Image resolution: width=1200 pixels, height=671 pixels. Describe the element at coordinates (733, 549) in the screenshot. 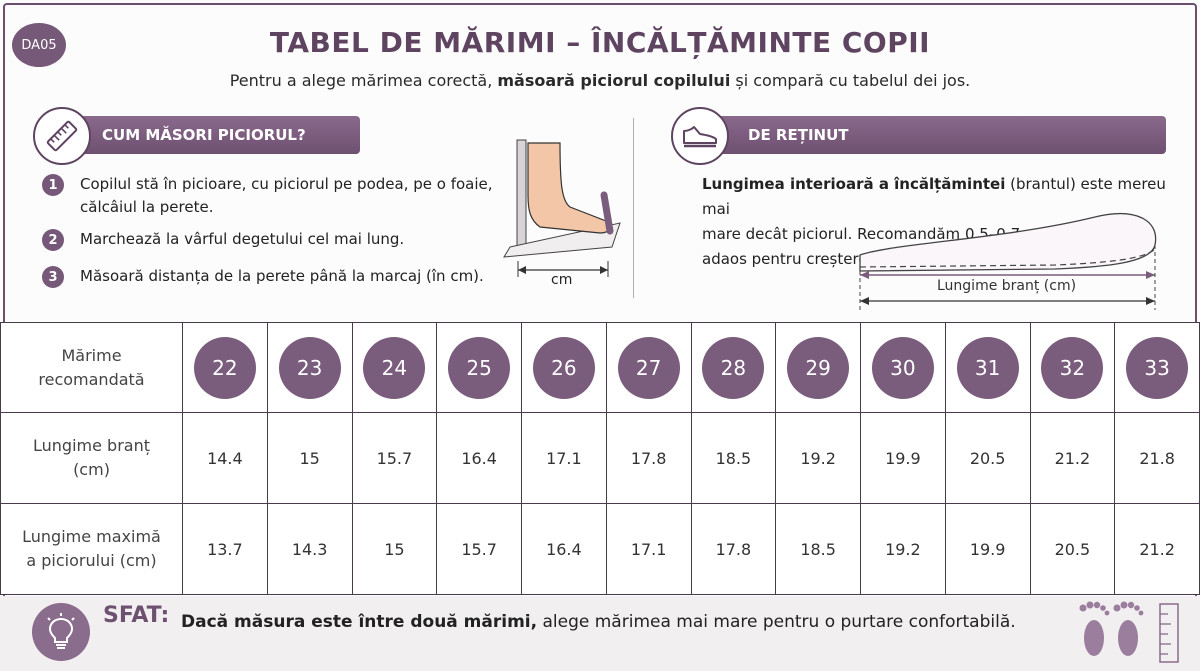

I see `foot-cell: 17.8` at that location.